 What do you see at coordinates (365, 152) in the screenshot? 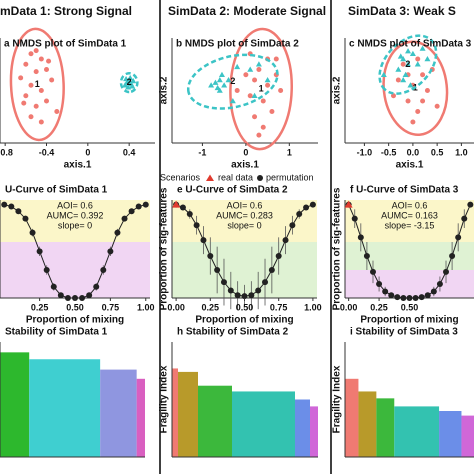
I see `x-tick-label: -1.0` at bounding box center [365, 152].